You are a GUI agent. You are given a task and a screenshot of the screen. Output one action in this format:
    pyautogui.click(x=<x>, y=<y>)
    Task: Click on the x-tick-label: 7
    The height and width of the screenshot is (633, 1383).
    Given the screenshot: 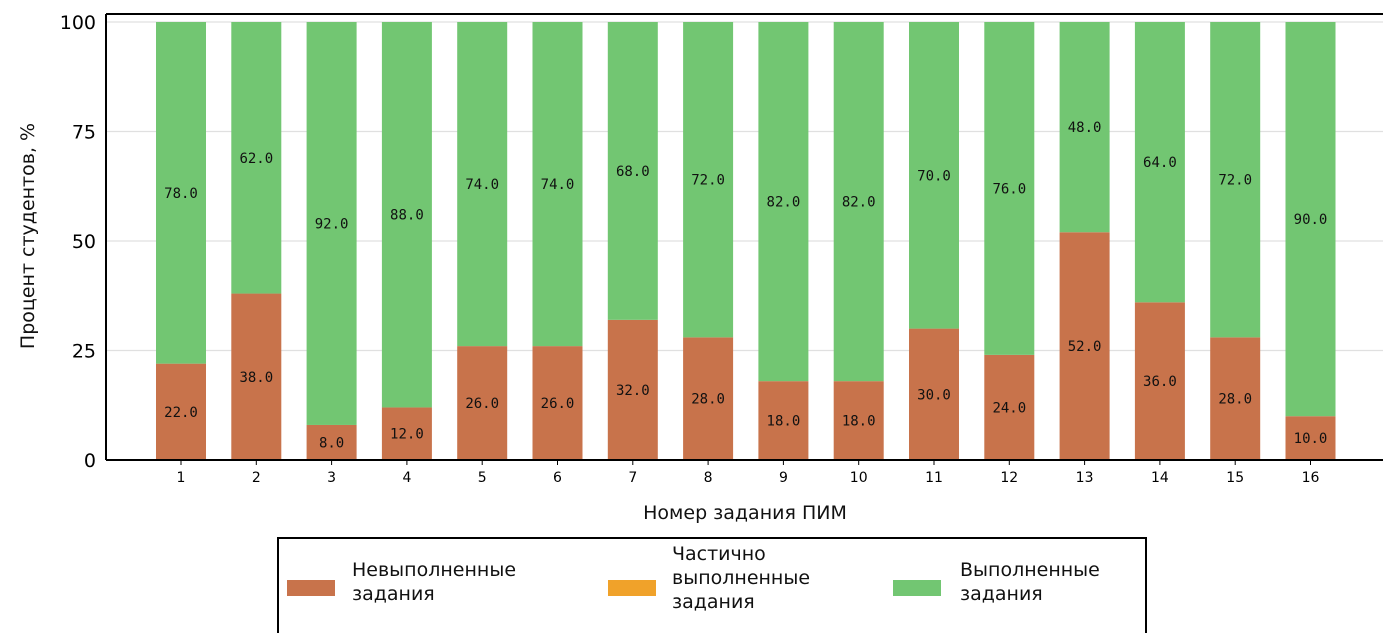 What is the action you would take?
    pyautogui.click(x=632, y=478)
    